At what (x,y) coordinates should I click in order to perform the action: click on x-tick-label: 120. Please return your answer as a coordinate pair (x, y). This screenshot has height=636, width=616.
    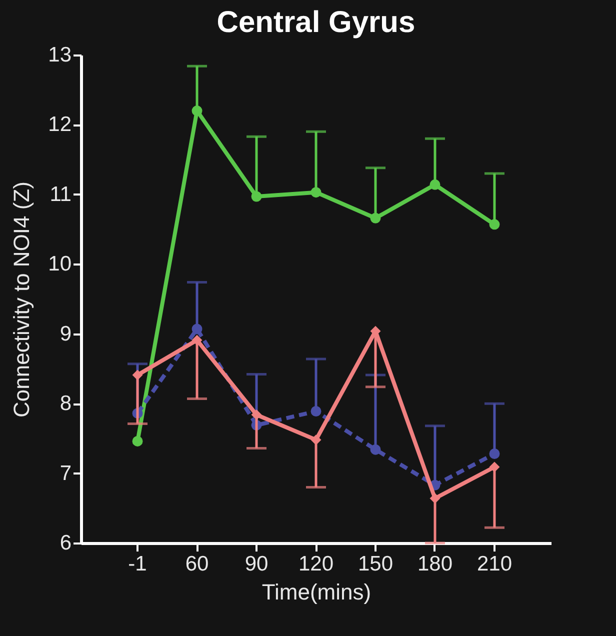
    Looking at the image, I should click on (316, 564).